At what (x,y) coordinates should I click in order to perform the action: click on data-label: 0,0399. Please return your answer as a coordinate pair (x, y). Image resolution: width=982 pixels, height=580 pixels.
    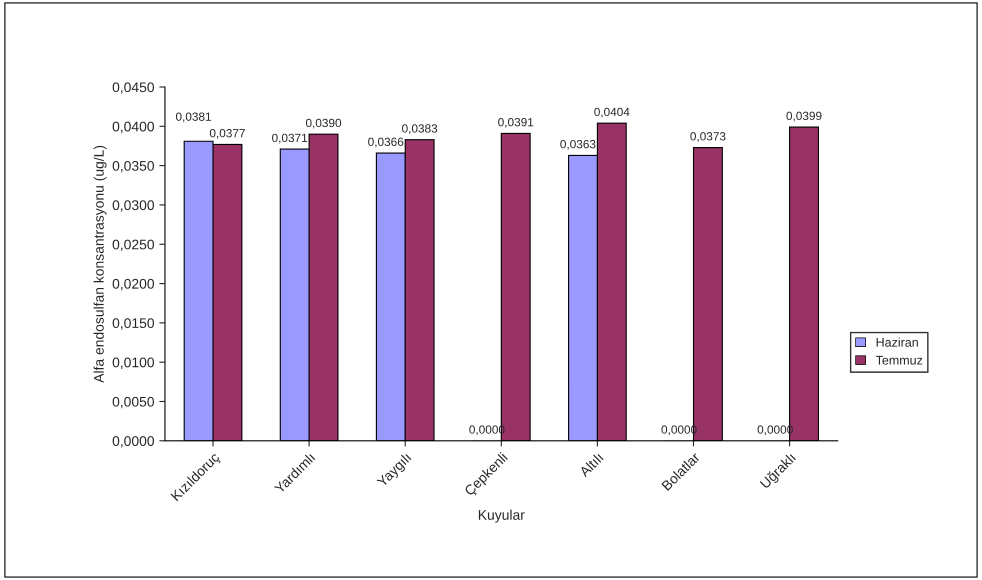
    Looking at the image, I should click on (804, 117).